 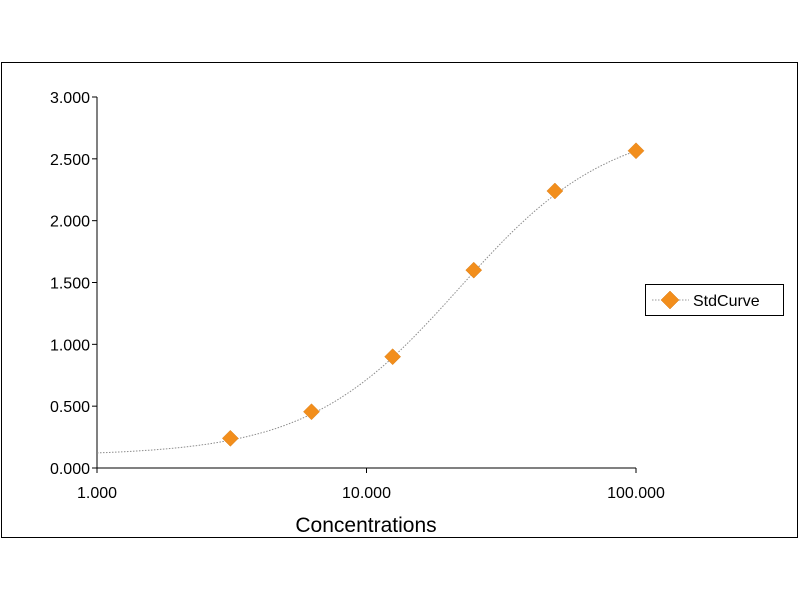 I want to click on x-tick-label: 100.000, so click(x=636, y=493).